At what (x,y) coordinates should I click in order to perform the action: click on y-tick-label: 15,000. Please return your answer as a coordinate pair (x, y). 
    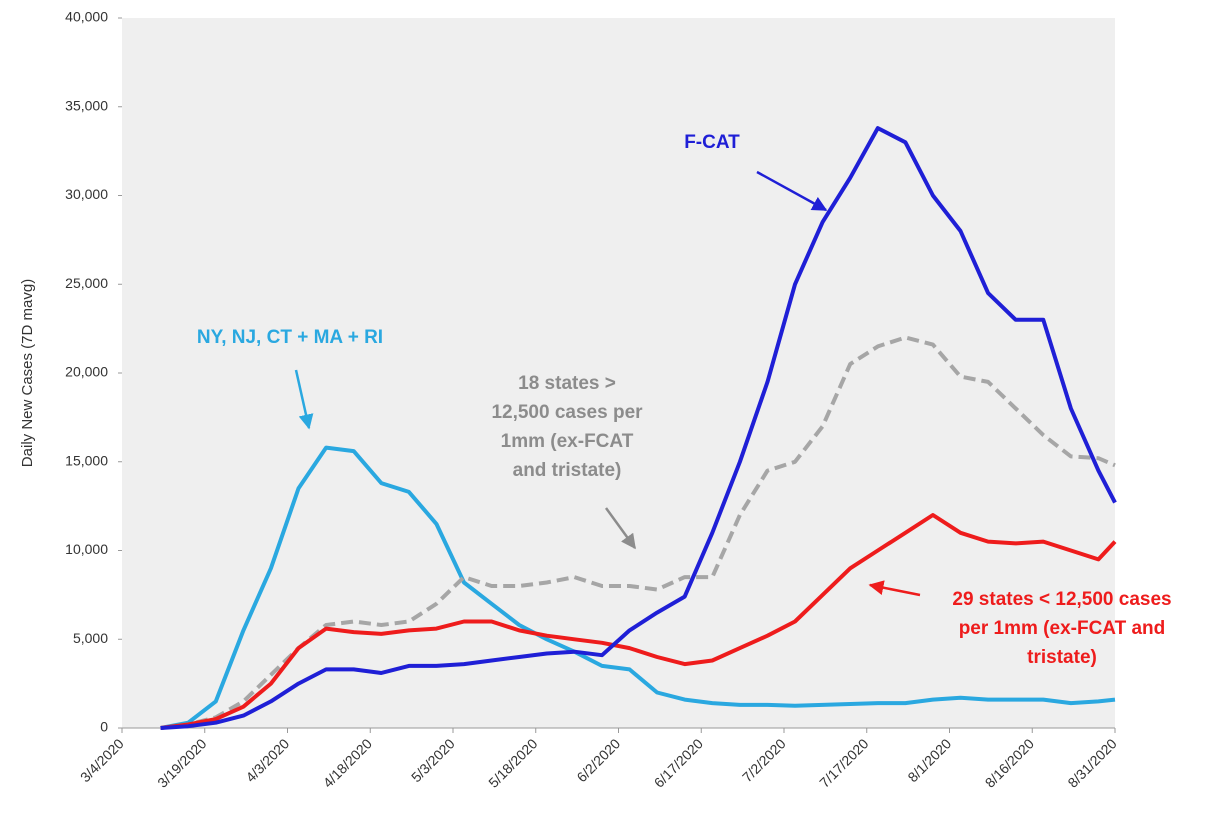
    Looking at the image, I should click on (86, 460).